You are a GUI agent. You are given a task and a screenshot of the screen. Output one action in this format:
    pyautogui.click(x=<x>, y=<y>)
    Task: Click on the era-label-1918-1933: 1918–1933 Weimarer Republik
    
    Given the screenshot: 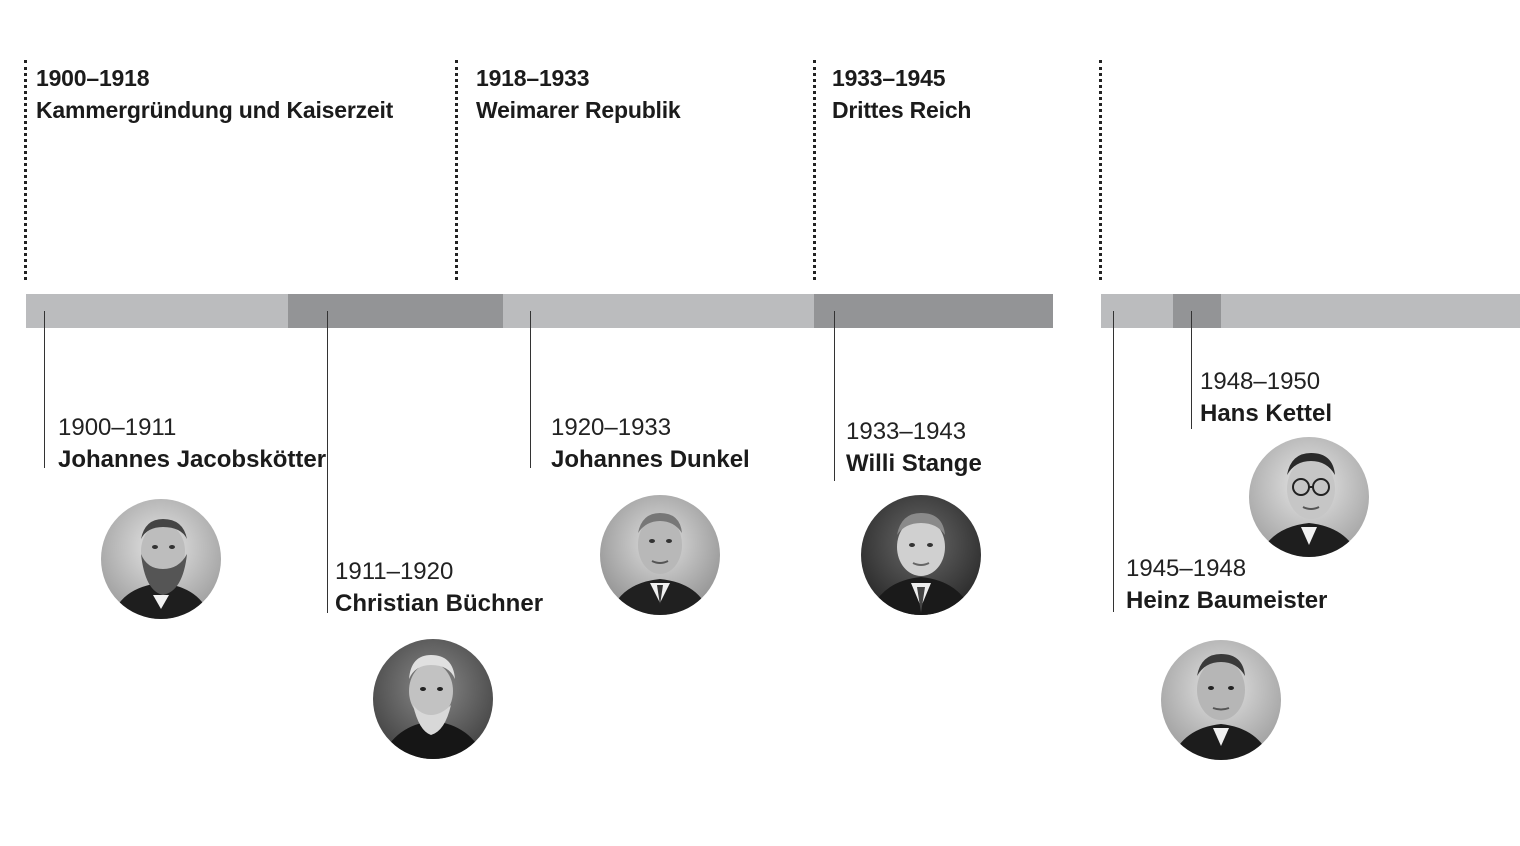 What is the action you would take?
    pyautogui.click(x=578, y=94)
    